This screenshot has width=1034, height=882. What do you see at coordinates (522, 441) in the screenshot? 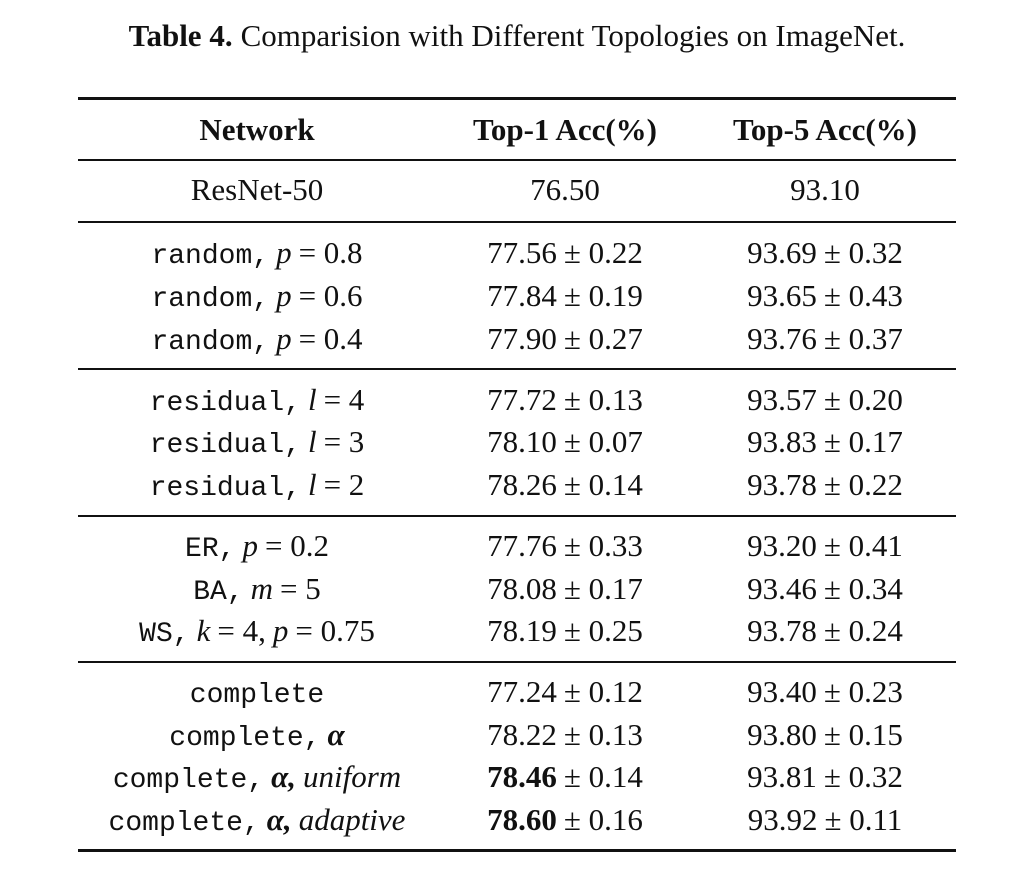
I see `top1-part: 78.10` at bounding box center [522, 441].